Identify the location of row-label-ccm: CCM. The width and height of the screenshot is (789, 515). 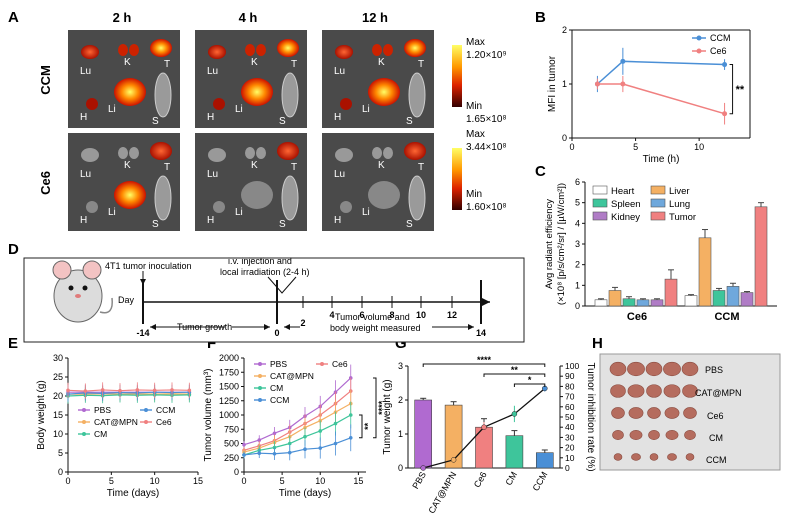
(45, 80).